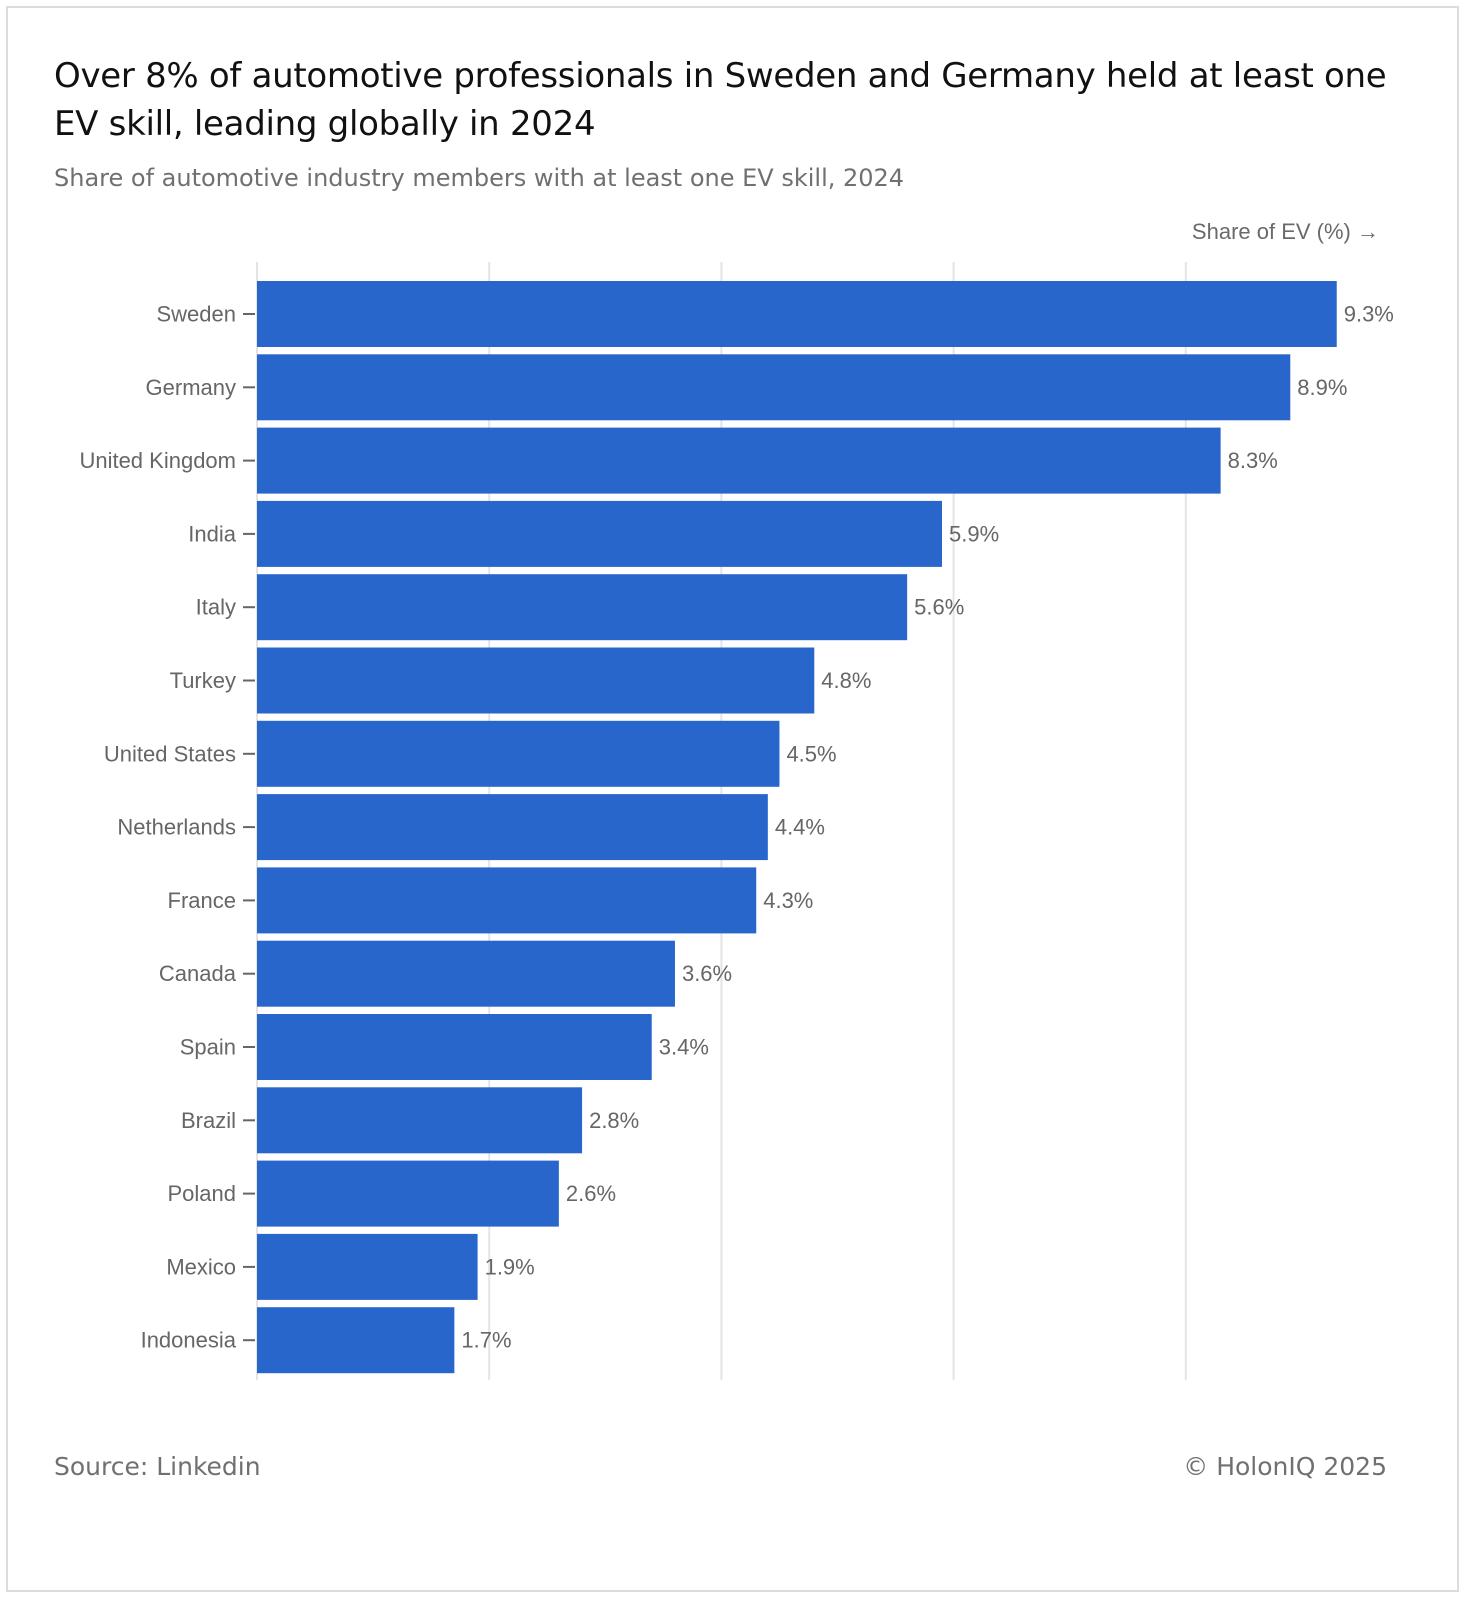 The image size is (1465, 1600). Describe the element at coordinates (176, 827) in the screenshot. I see `category-label: Netherlands` at that location.